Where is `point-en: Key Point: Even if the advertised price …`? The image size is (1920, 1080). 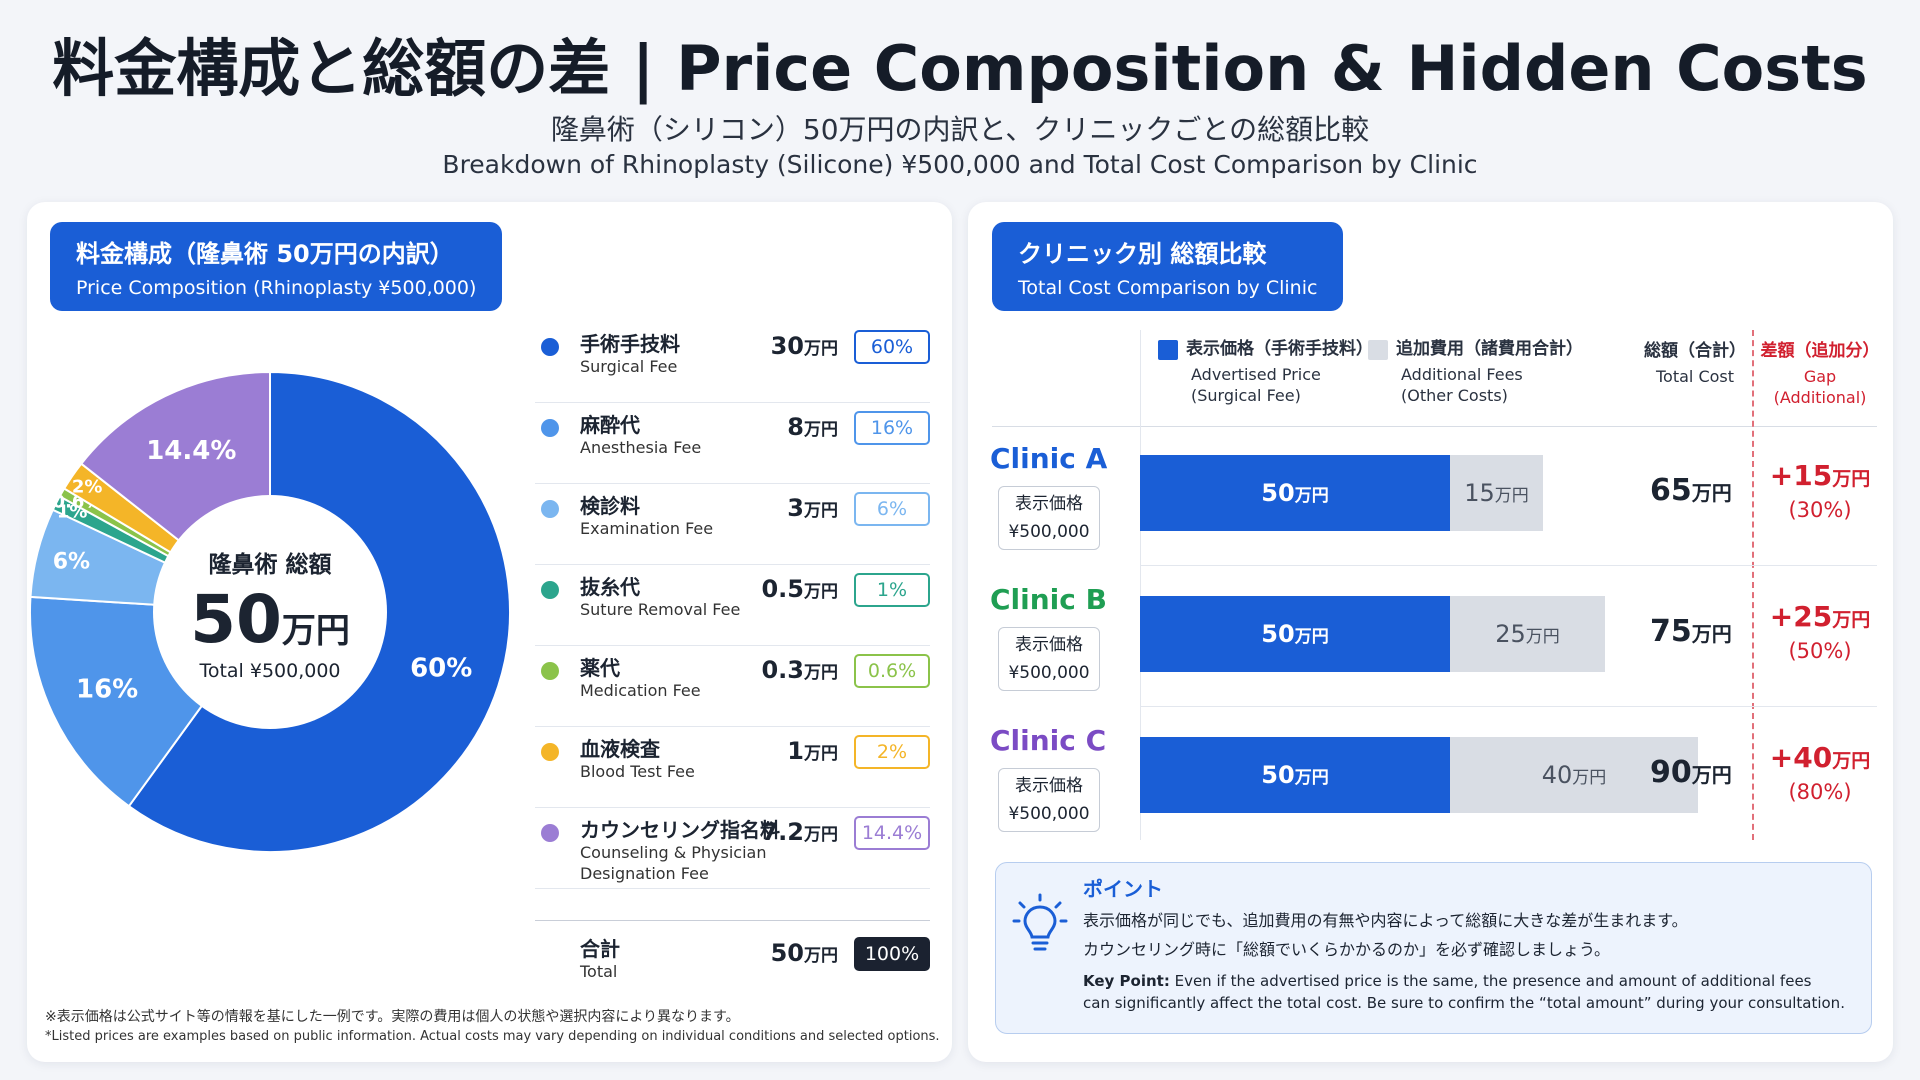 point-en: Key Point: Even if the advertised price … is located at coordinates (1473, 992).